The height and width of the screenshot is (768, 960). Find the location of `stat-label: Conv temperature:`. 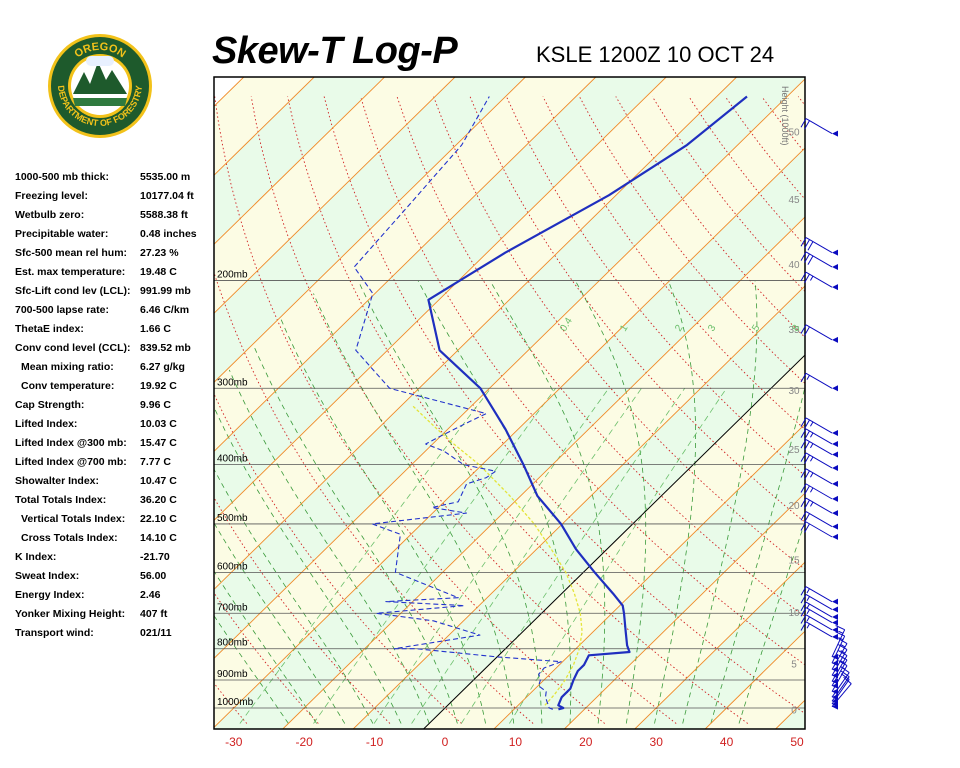

stat-label: Conv temperature: is located at coordinates (68, 386).